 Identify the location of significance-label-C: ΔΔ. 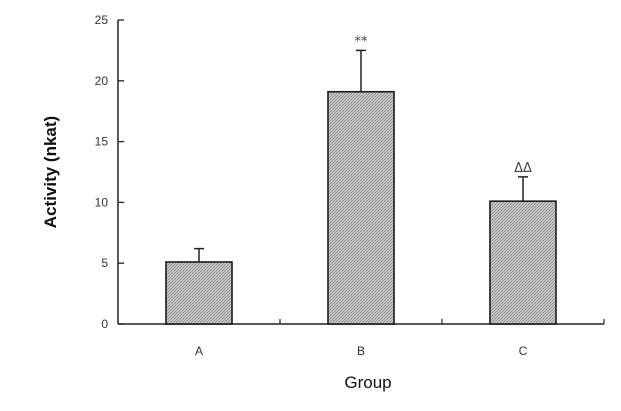
(523, 168).